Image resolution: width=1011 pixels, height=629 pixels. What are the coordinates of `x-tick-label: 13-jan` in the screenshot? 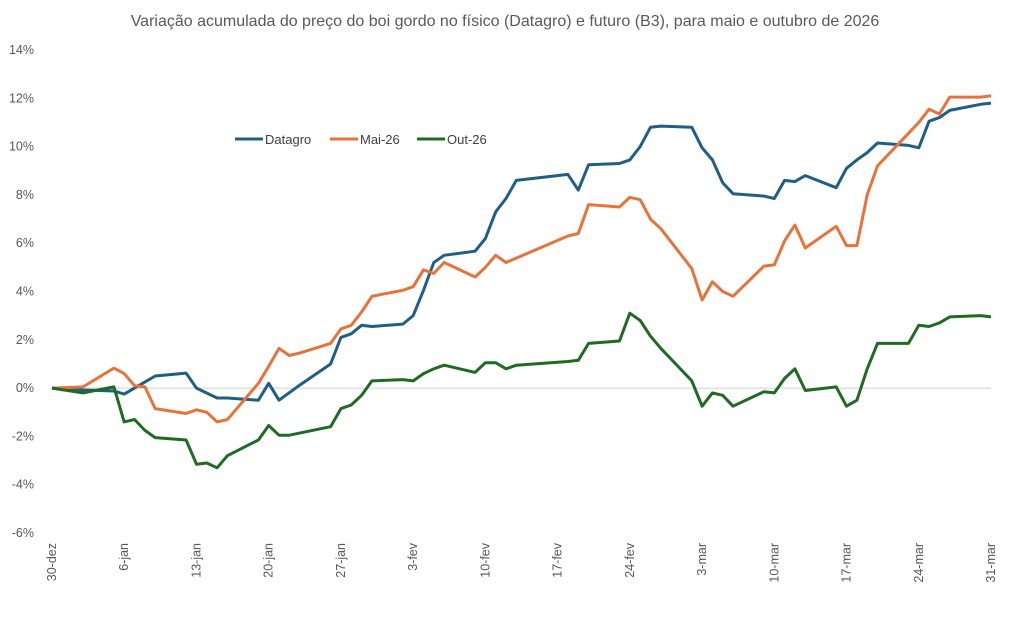 It's located at (196, 560).